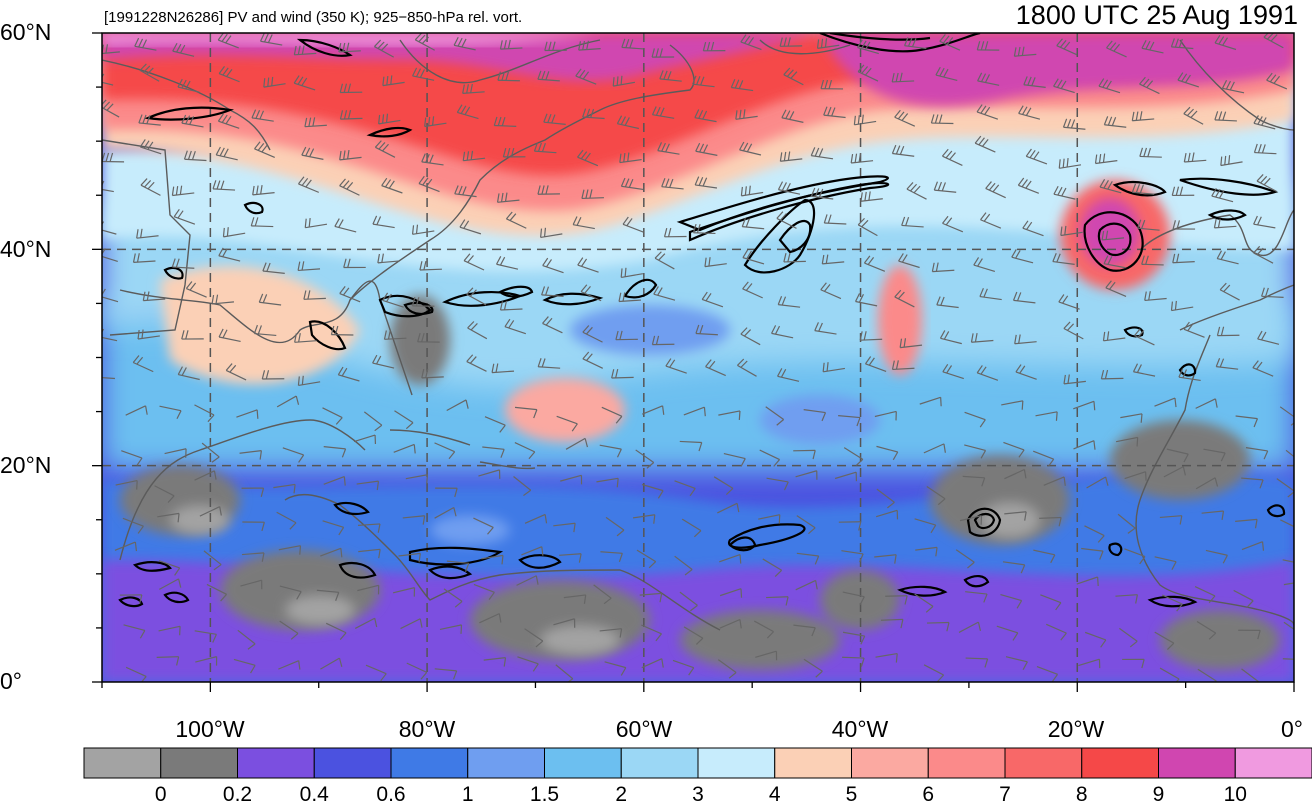 This screenshot has height=810, width=1312. I want to click on lat-label-0: 0°, so click(11, 681).